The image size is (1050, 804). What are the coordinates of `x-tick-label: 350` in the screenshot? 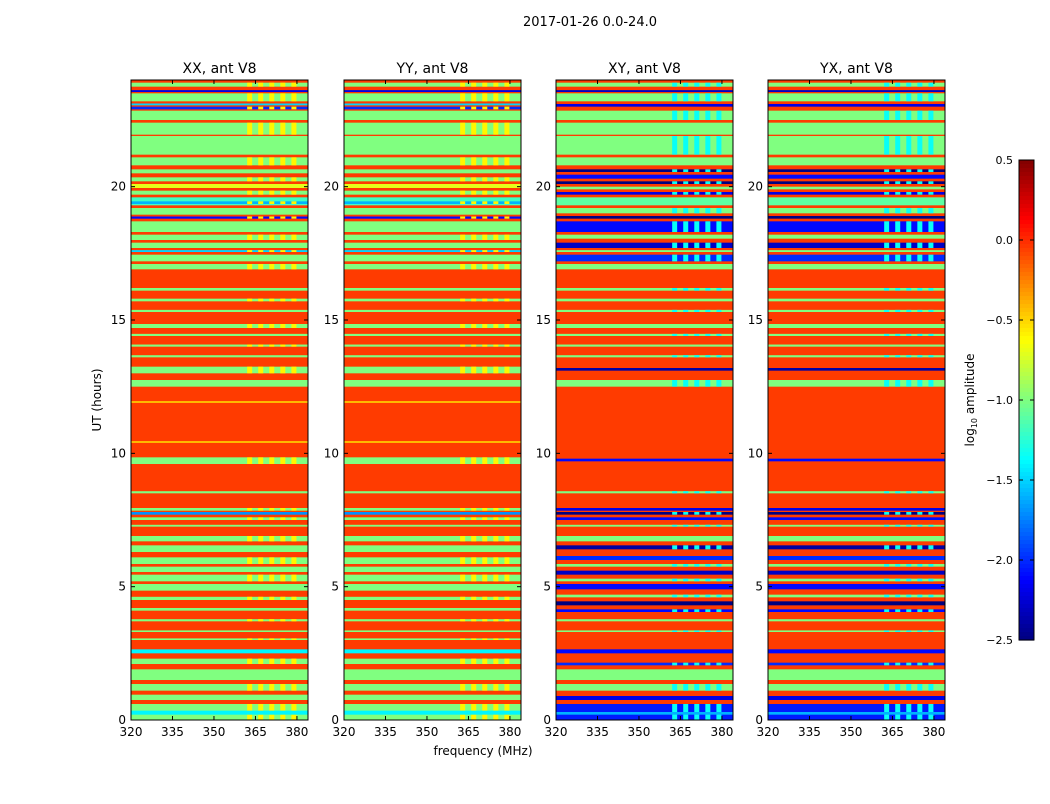 It's located at (639, 732).